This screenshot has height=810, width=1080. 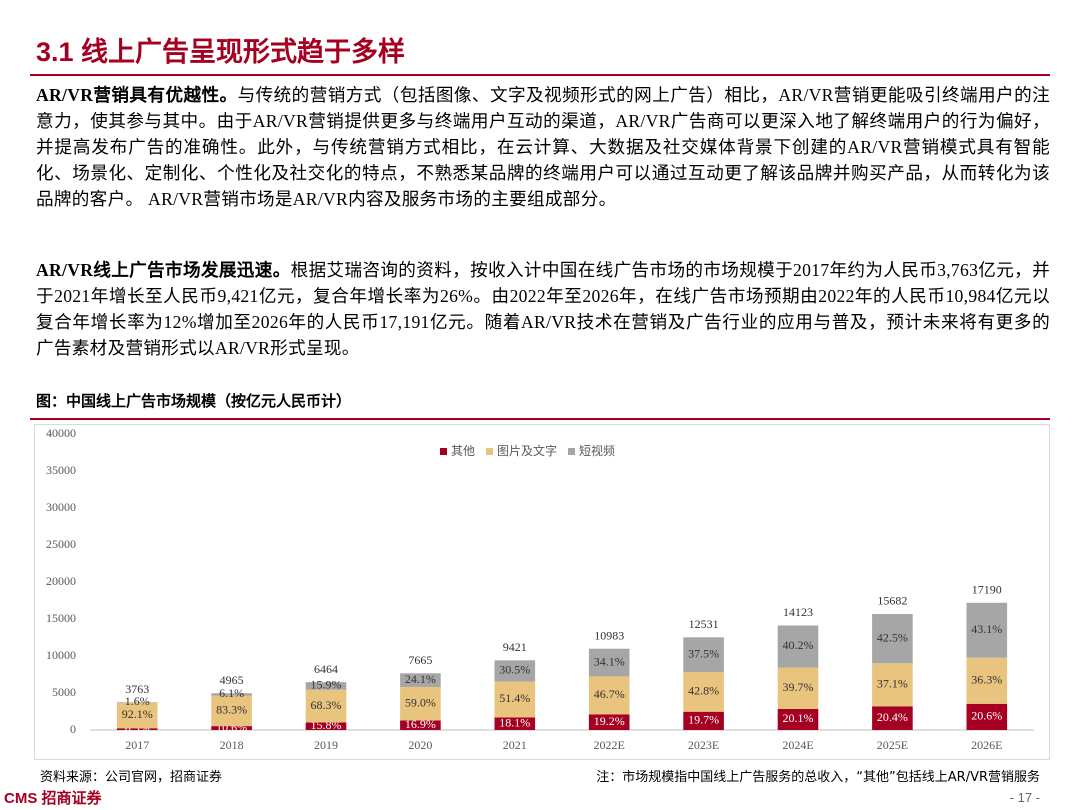 I want to click on x-tick-label: 2025E, so click(x=892, y=745).